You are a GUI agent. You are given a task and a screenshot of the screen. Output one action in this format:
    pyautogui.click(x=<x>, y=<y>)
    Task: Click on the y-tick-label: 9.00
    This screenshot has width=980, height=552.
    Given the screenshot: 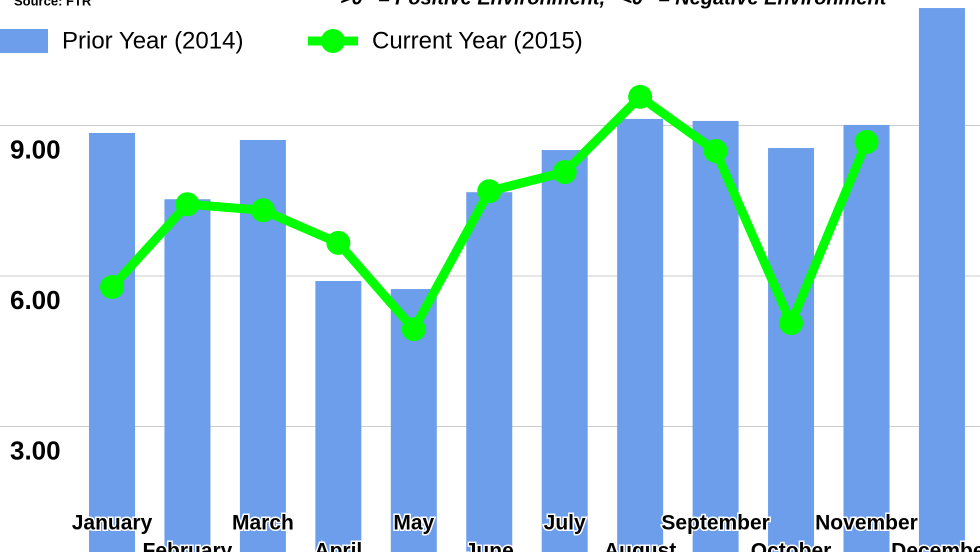 What is the action you would take?
    pyautogui.click(x=35, y=149)
    